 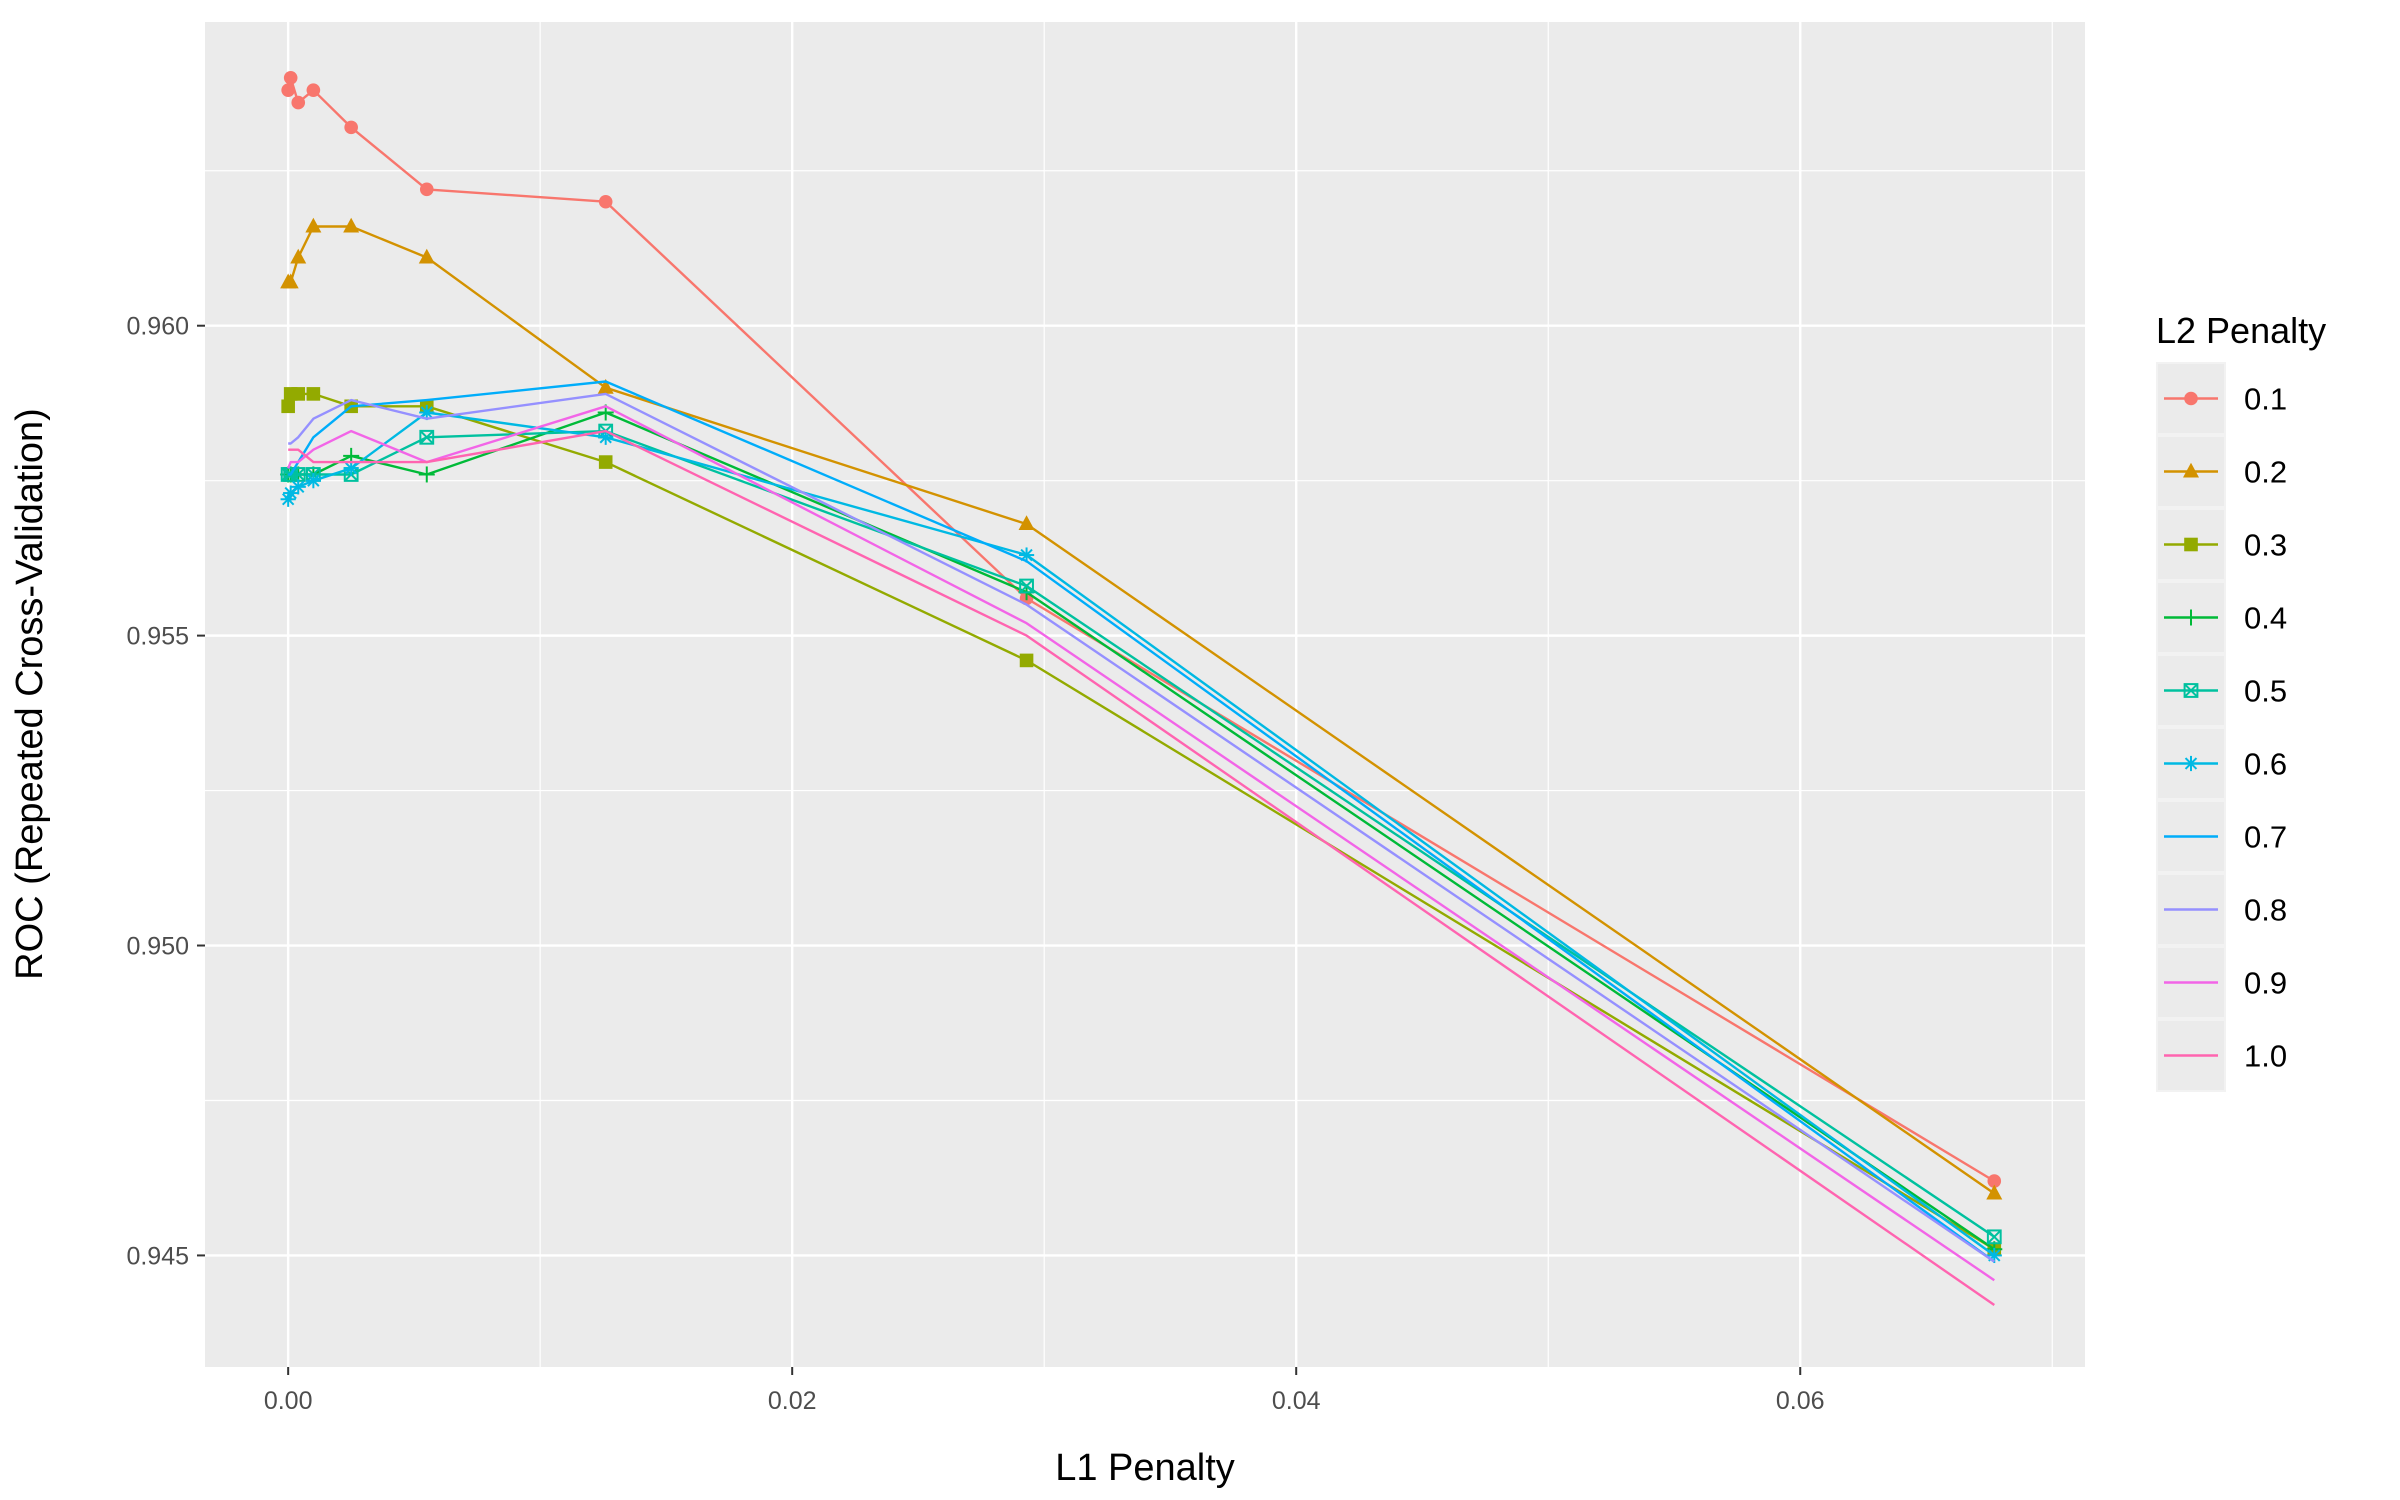 I want to click on legend-item-0.3: 0.3, so click(x=2222, y=544).